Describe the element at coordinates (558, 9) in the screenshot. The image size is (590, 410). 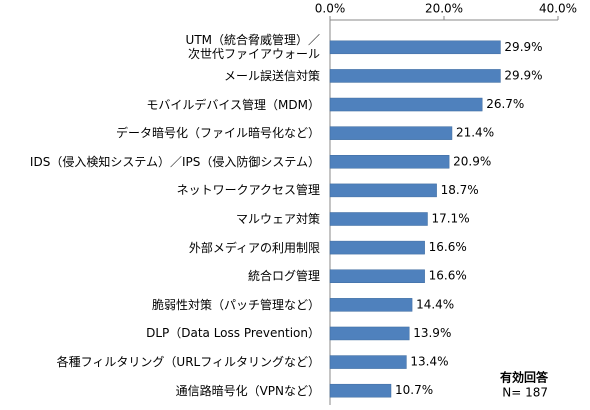
I see `x-tick-label: 40.0%` at that location.